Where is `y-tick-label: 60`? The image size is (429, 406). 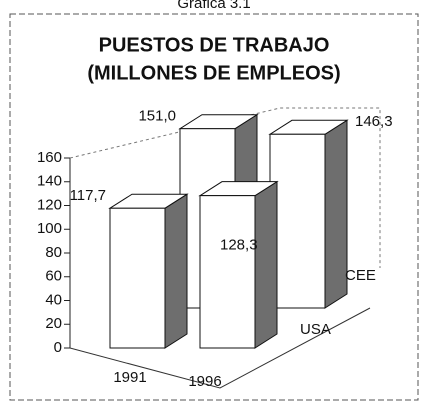 y-tick-label: 60 is located at coordinates (53, 276).